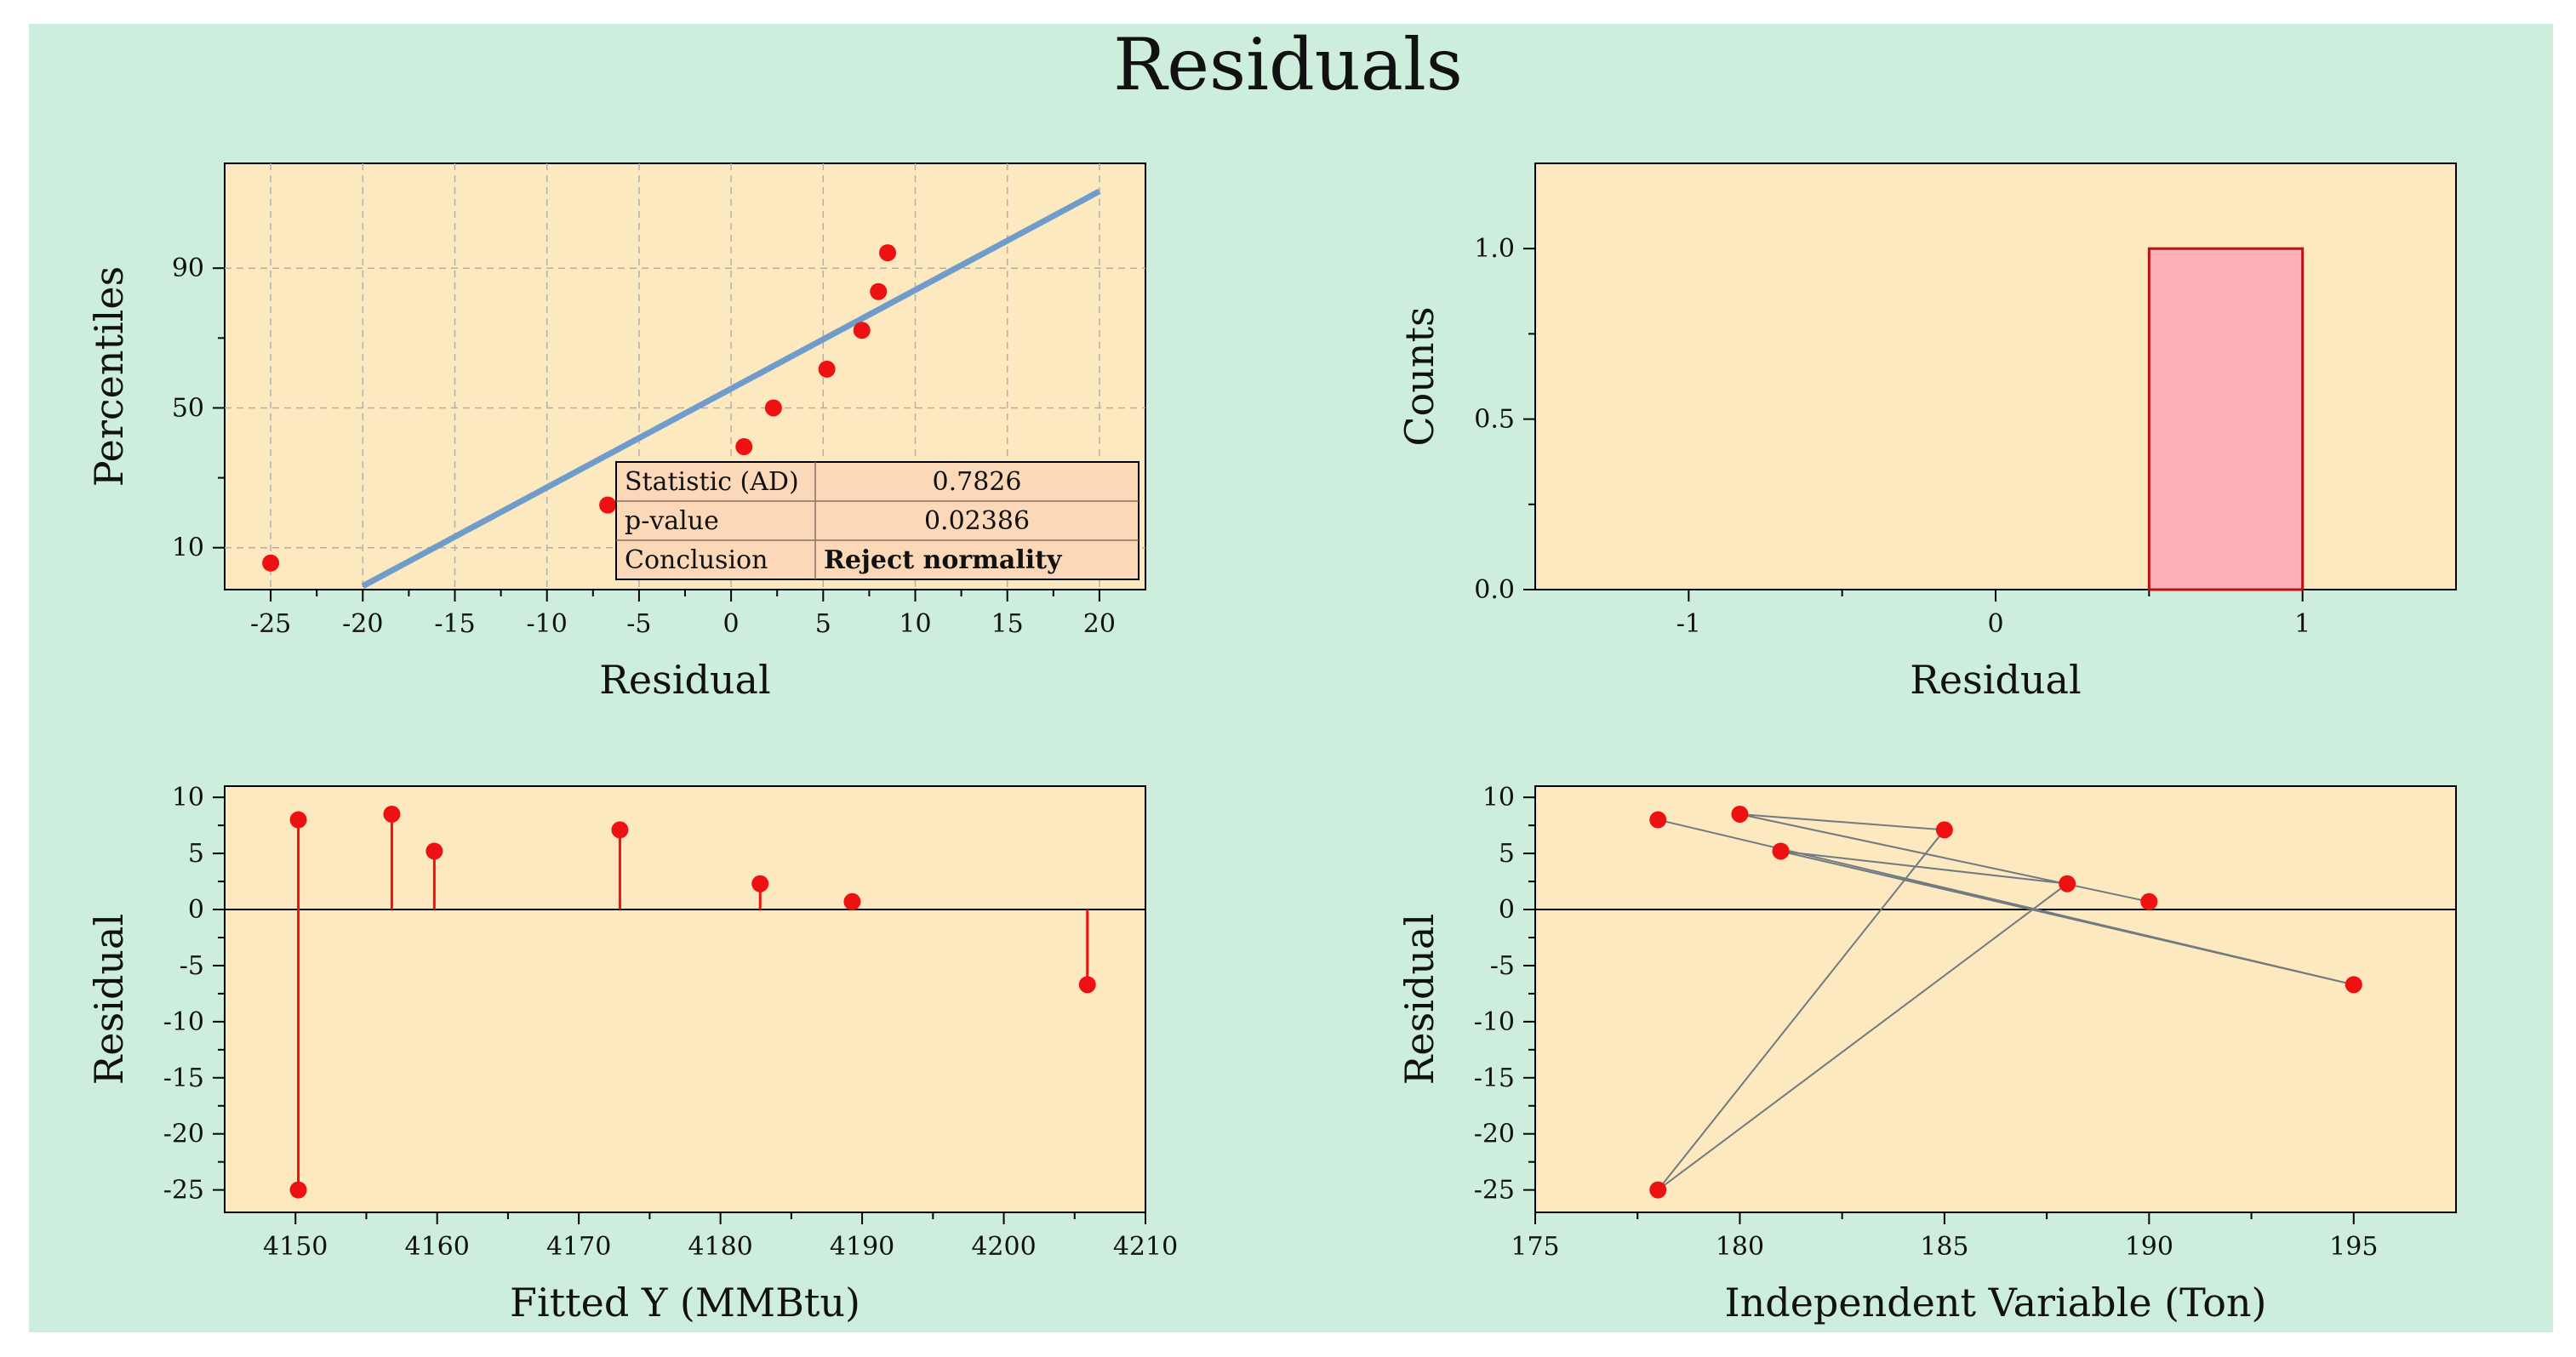 This screenshot has height=1357, width=2576. What do you see at coordinates (1419, 376) in the screenshot?
I see `y-axis-label: Counts` at bounding box center [1419, 376].